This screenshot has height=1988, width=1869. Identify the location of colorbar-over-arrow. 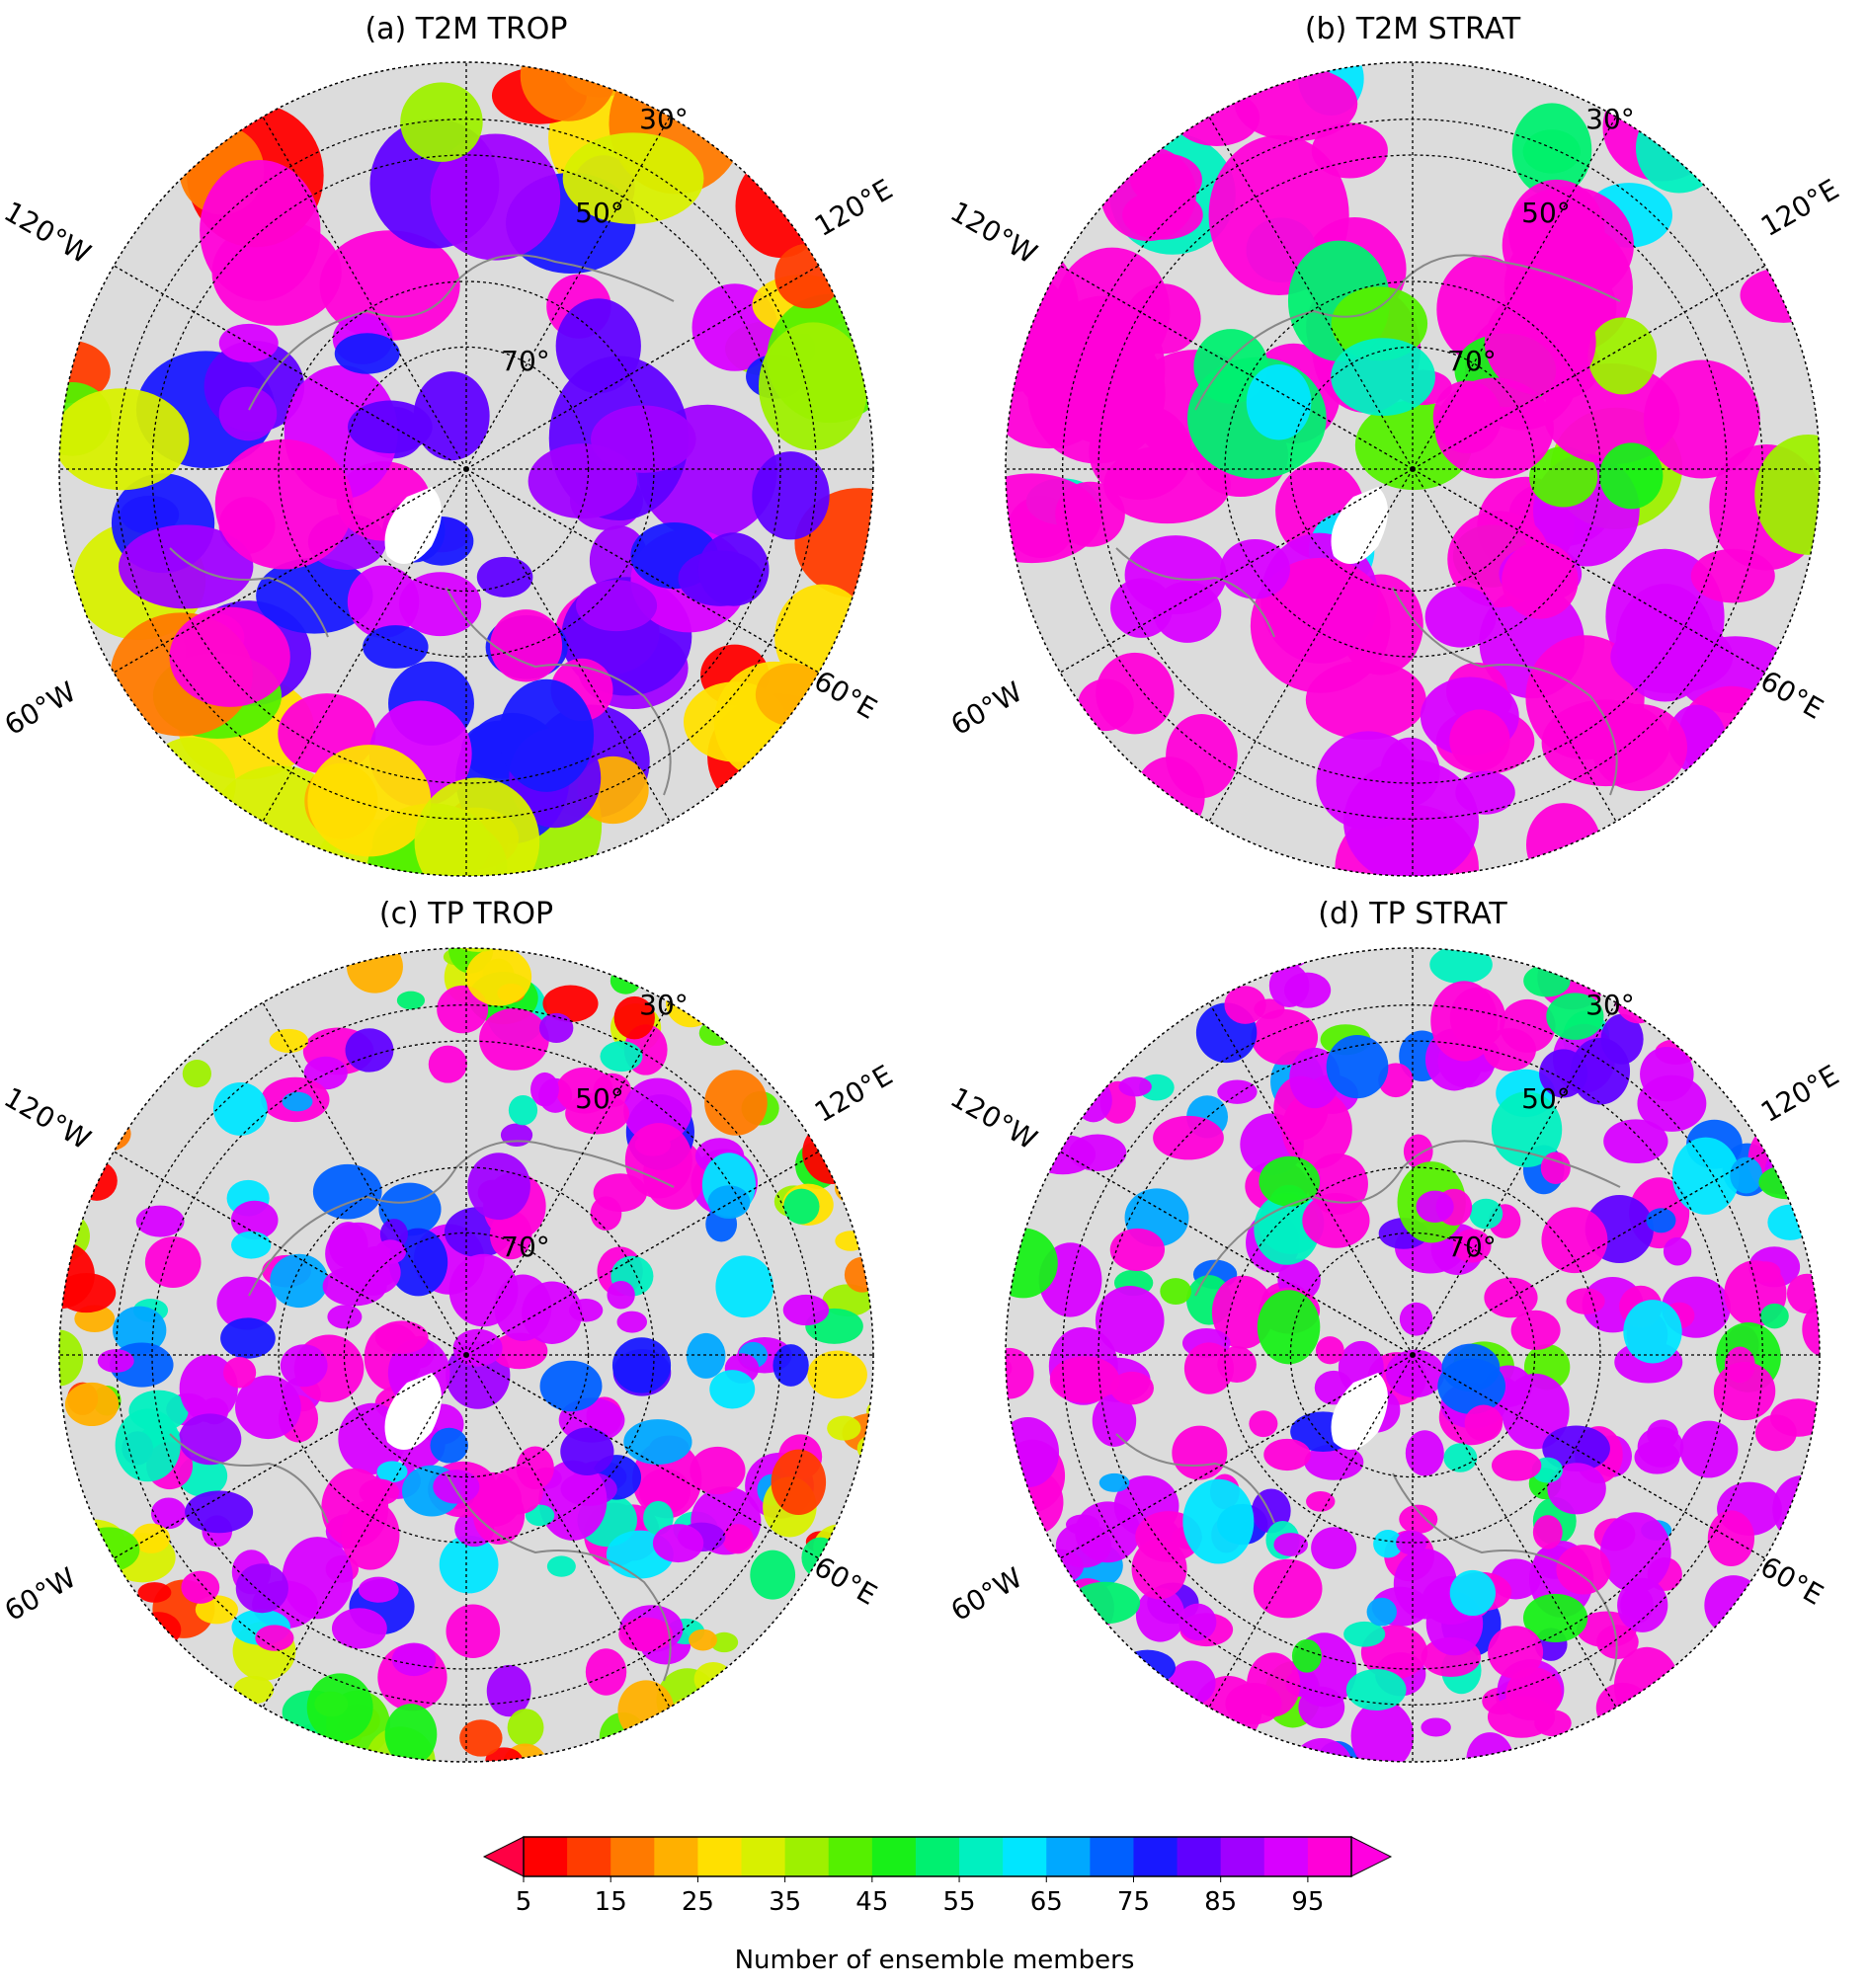
(1371, 1857).